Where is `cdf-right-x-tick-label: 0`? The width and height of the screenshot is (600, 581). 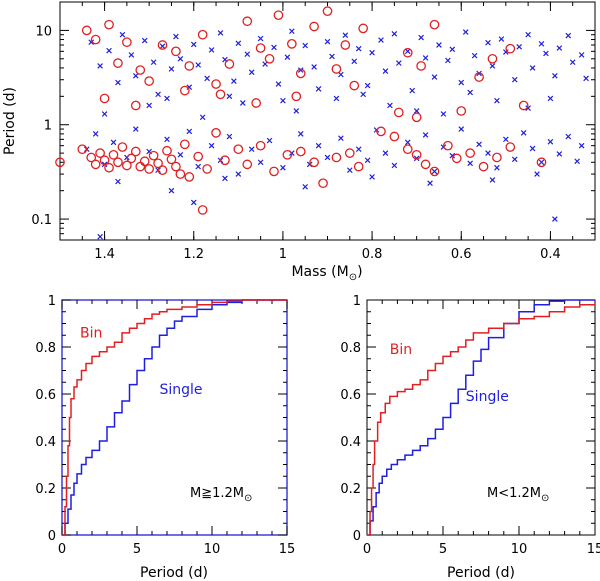 cdf-right-x-tick-label: 0 is located at coordinates (367, 549).